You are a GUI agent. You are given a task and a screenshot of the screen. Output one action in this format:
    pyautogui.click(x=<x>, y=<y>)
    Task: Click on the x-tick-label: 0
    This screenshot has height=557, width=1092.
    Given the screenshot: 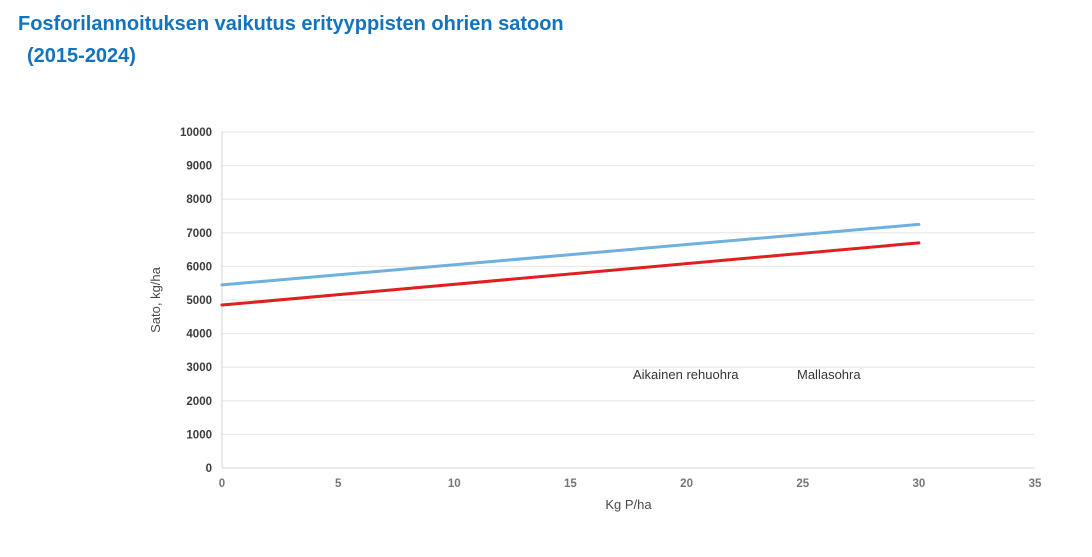 What is the action you would take?
    pyautogui.click(x=222, y=484)
    